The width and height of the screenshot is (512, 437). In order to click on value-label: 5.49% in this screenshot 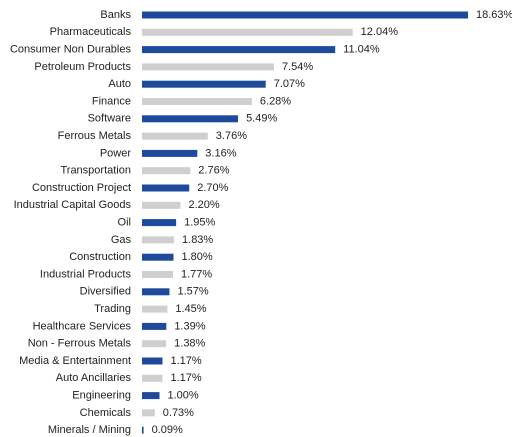, I will do `click(261, 119)`.